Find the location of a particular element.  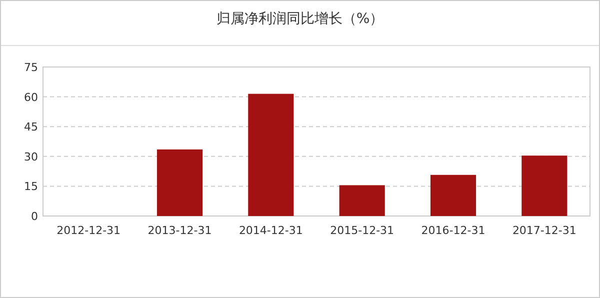

x-tick-label: 2014-12-31 is located at coordinates (270, 230).